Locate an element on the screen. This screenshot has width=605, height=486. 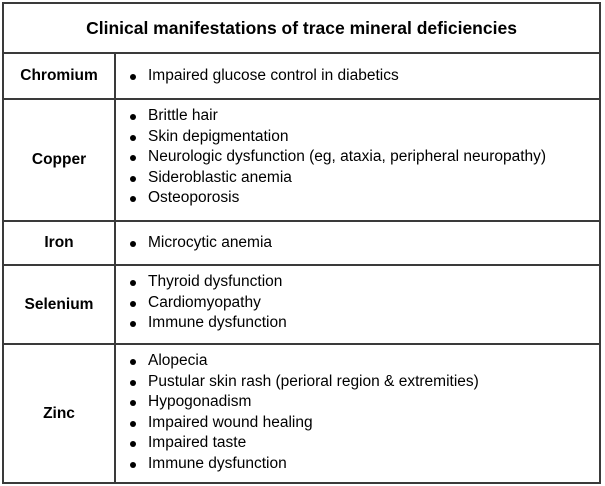
mineral-name: Iron is located at coordinates (60, 243).